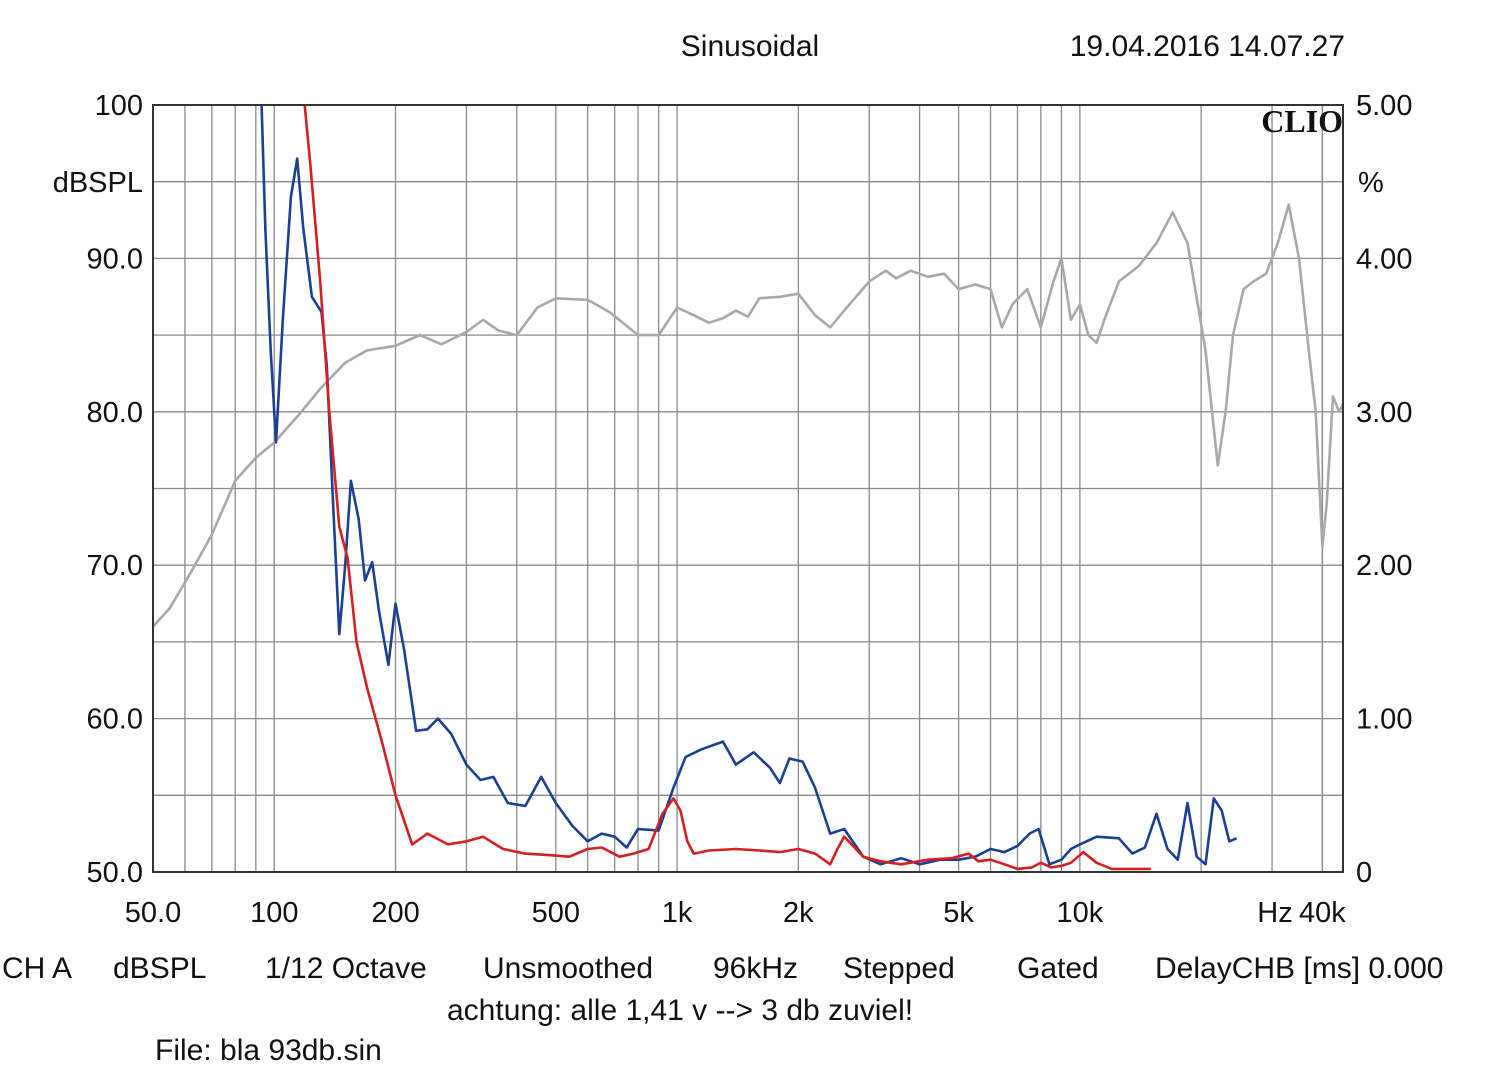 The image size is (1500, 1086). Describe the element at coordinates (1274, 913) in the screenshot. I see `x-axis-unit: Hz` at that location.